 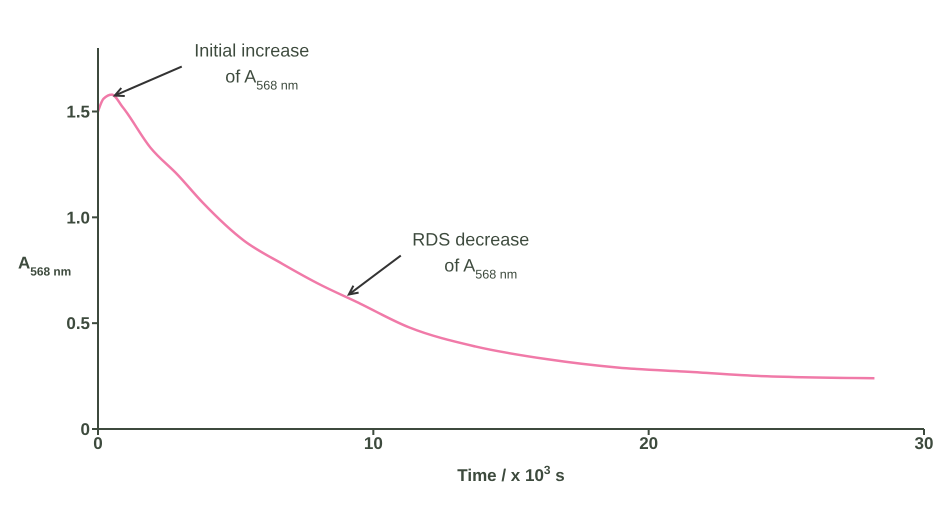 I want to click on y-tick-label: 0.5, so click(x=78, y=324).